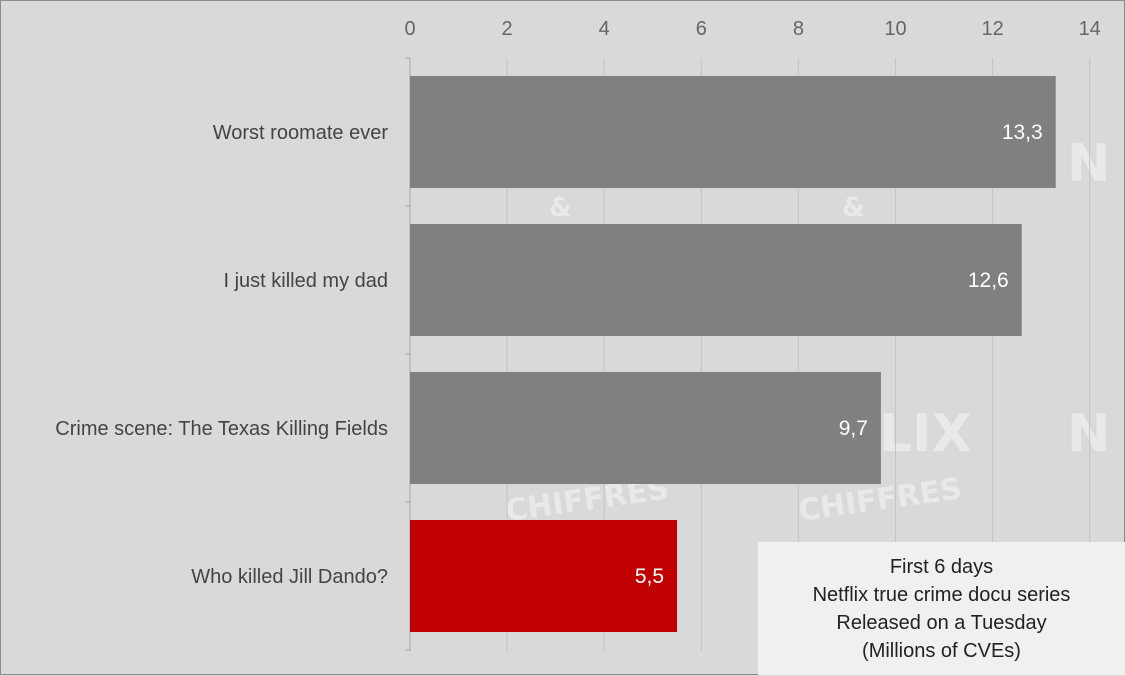  What do you see at coordinates (221, 429) in the screenshot?
I see `category-label: Crime scene: The Texas Killing Fields` at bounding box center [221, 429].